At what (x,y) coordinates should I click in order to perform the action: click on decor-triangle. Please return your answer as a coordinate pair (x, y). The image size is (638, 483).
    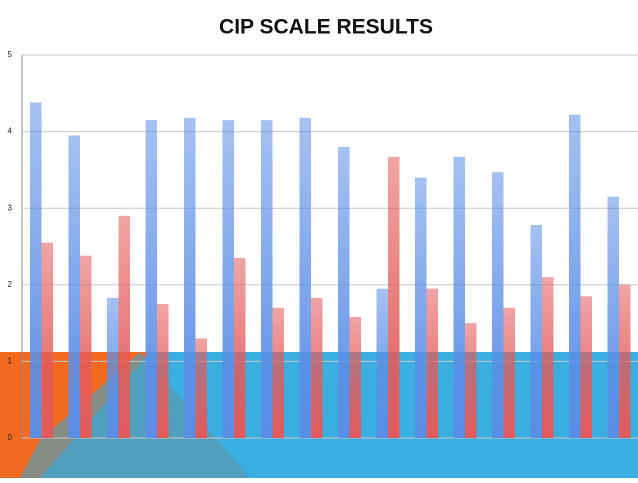
    Looking at the image, I should click on (135, 415).